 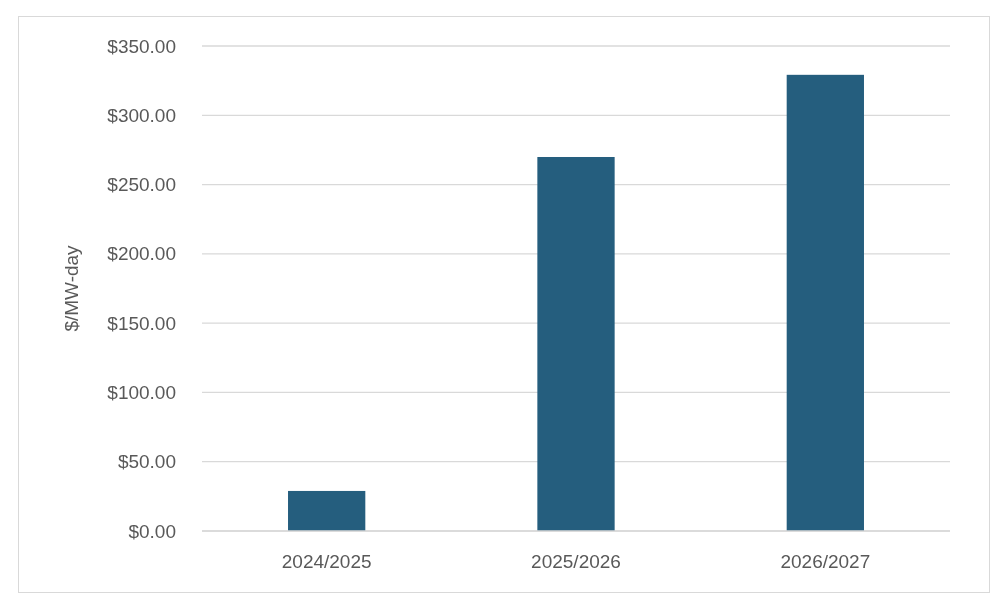 What do you see at coordinates (71, 288) in the screenshot?
I see `y-axis-title: $/MW-day` at bounding box center [71, 288].